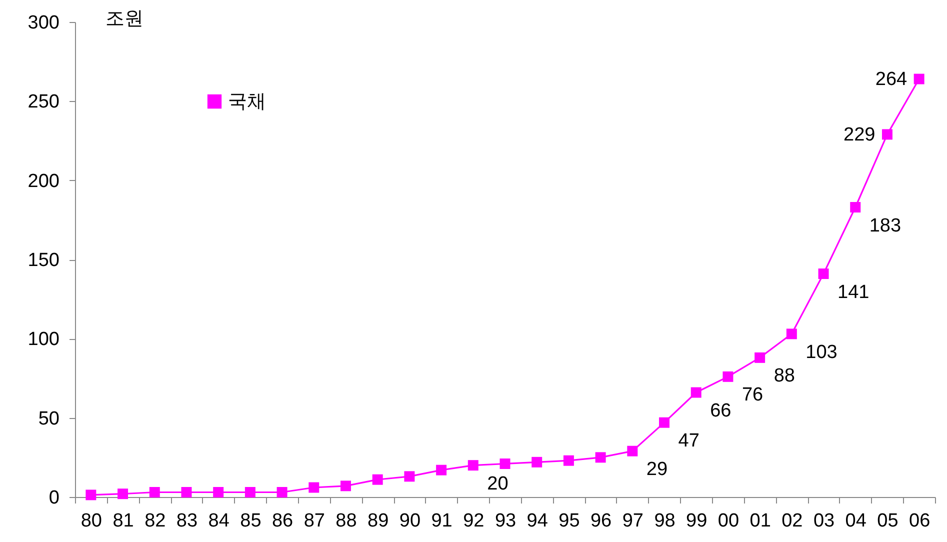 Image resolution: width=947 pixels, height=542 pixels. I want to click on data-label: 47, so click(689, 441).